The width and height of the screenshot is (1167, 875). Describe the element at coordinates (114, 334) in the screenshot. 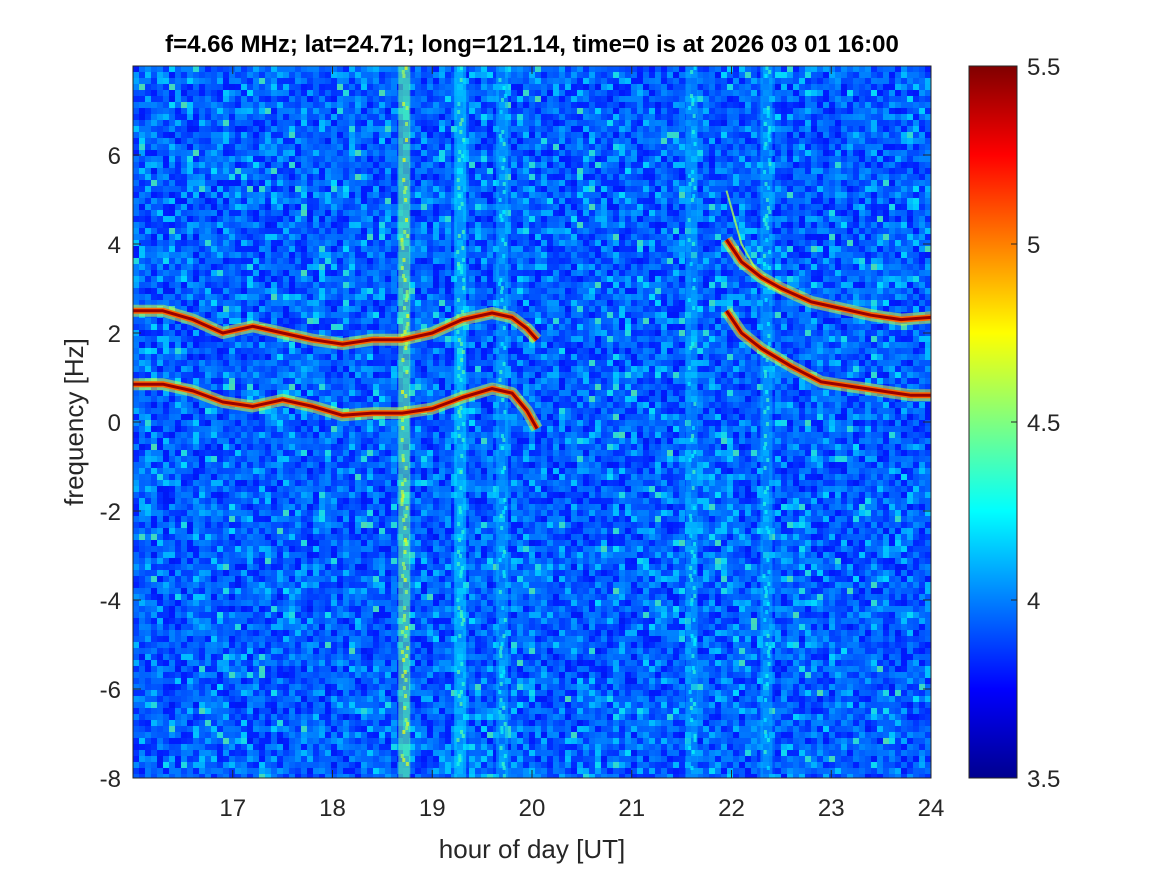

I see `y-tick-label: 2` at that location.